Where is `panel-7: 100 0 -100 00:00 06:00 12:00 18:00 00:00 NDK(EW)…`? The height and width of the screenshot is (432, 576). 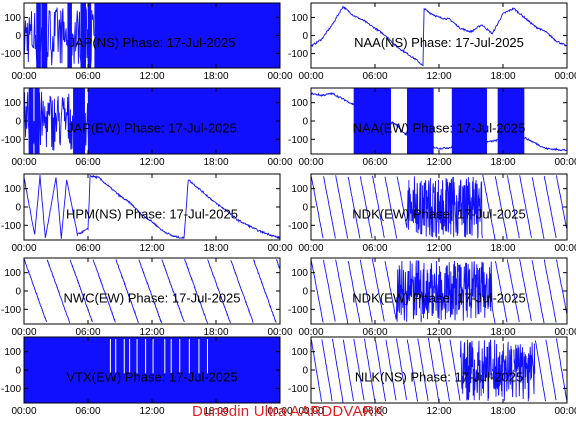 panel-7: 100 0 -100 00:00 06:00 12:00 18:00 00:00 NDK(EW)… is located at coordinates (432, 297).